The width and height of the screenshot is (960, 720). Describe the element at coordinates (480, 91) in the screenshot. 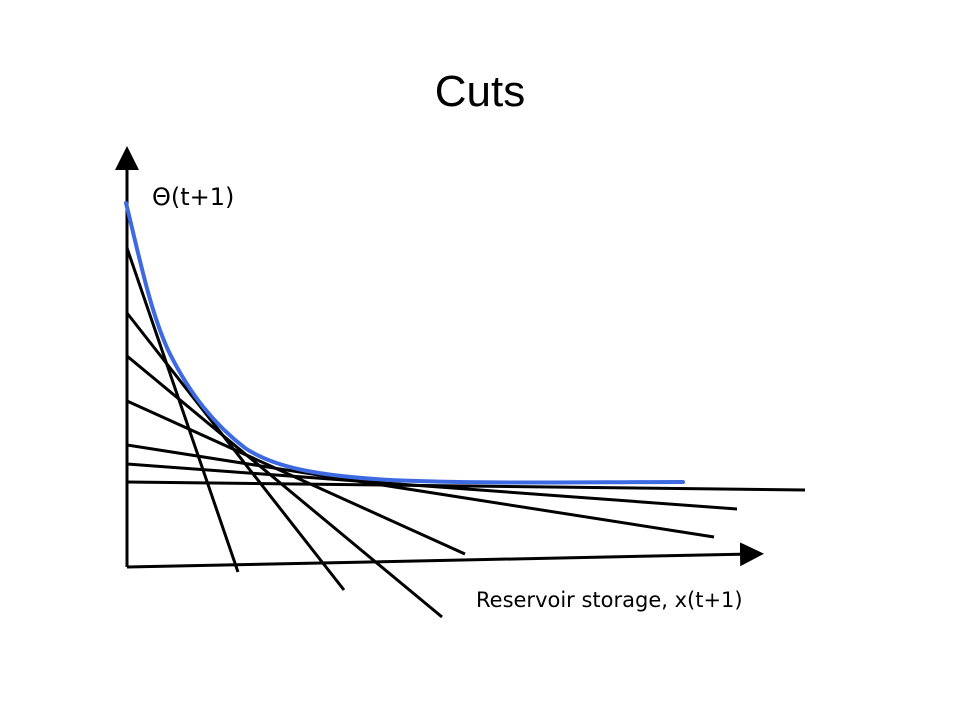

I see `slide-title: Cuts` at that location.